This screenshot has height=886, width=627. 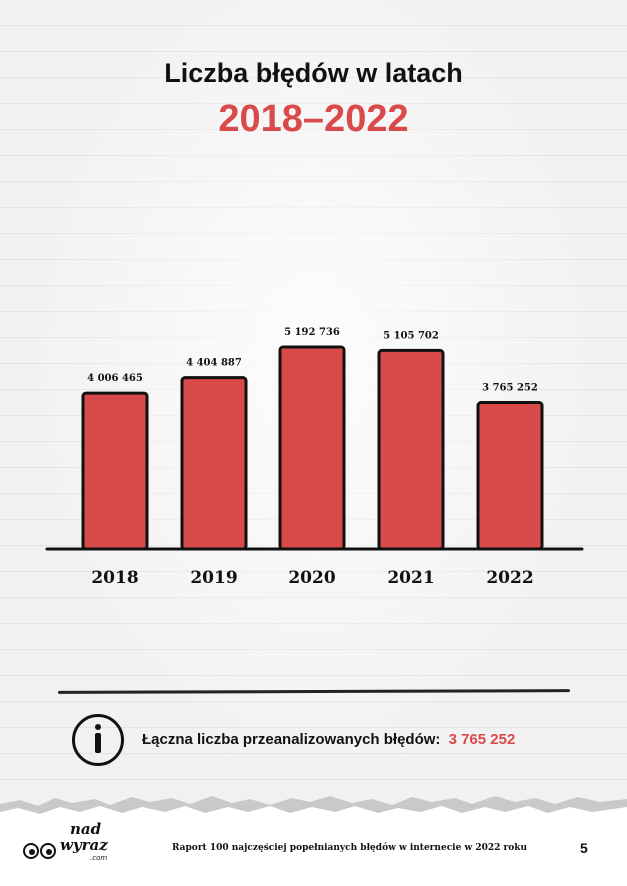 I want to click on bar-2022, so click(x=510, y=476).